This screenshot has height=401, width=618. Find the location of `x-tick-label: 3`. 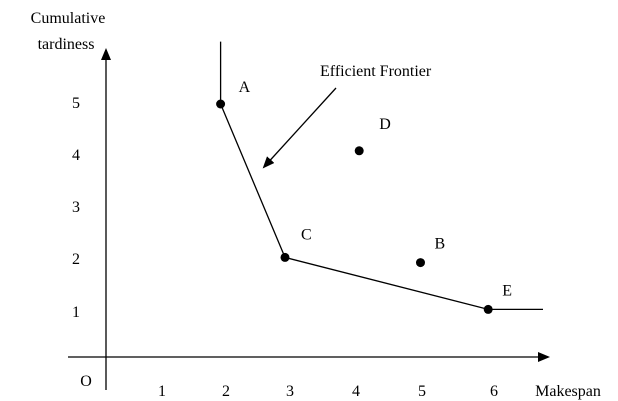

x-tick-label: 3 is located at coordinates (290, 391).